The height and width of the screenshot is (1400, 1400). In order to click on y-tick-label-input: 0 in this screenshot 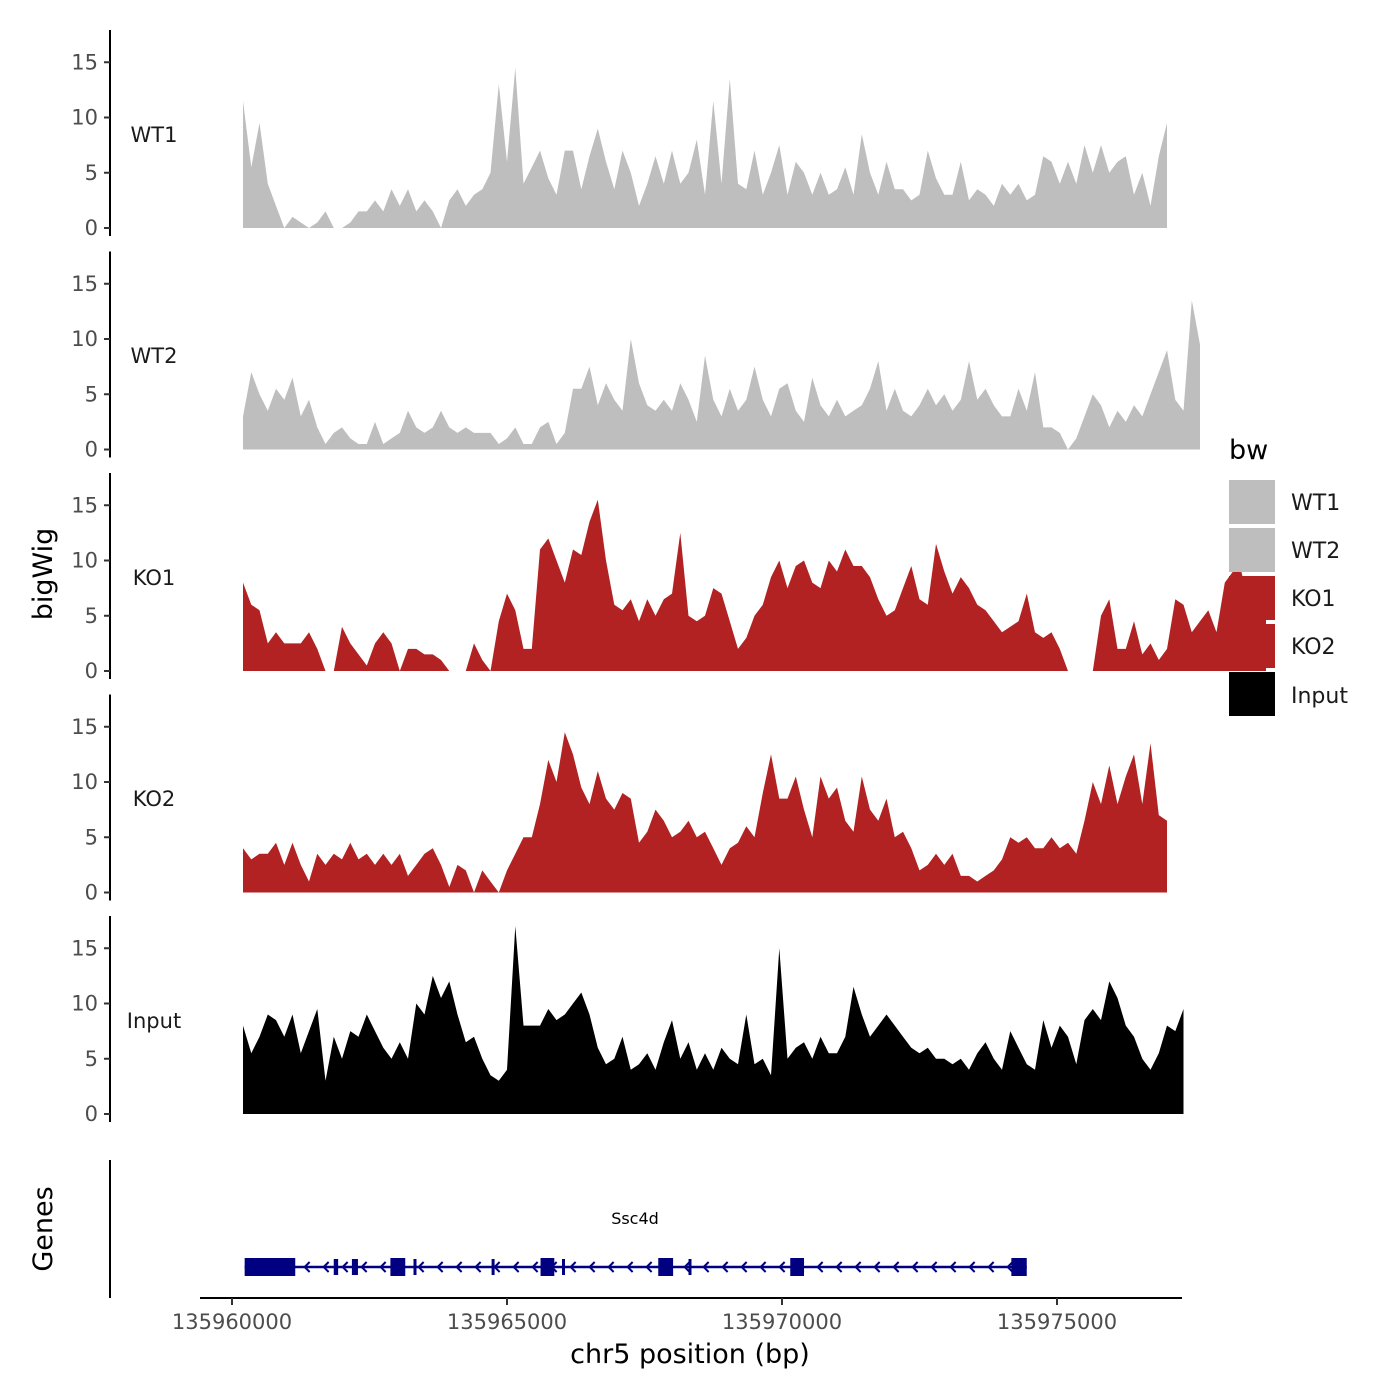, I will do `click(91, 1114)`.